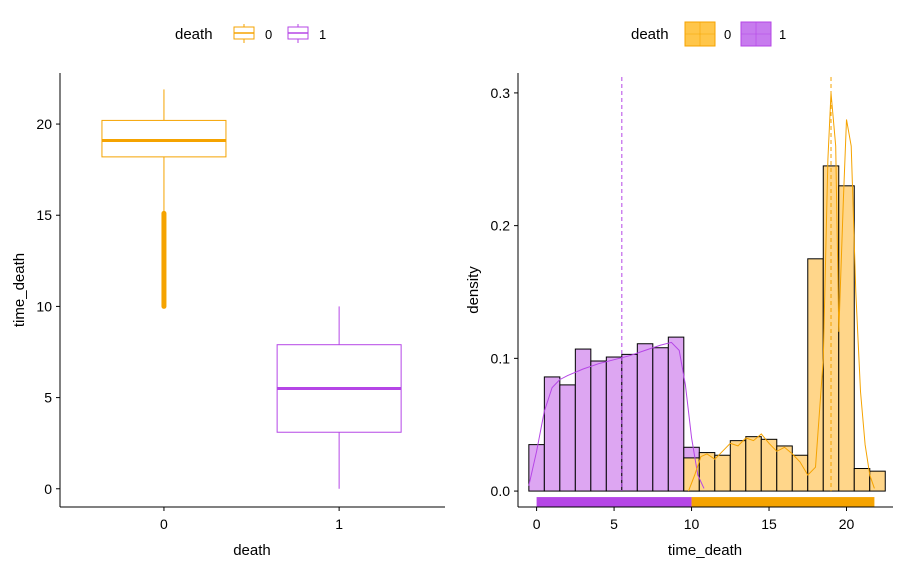 This screenshot has height=572, width=907. I want to click on right-x-tick-label: 20, so click(847, 524).